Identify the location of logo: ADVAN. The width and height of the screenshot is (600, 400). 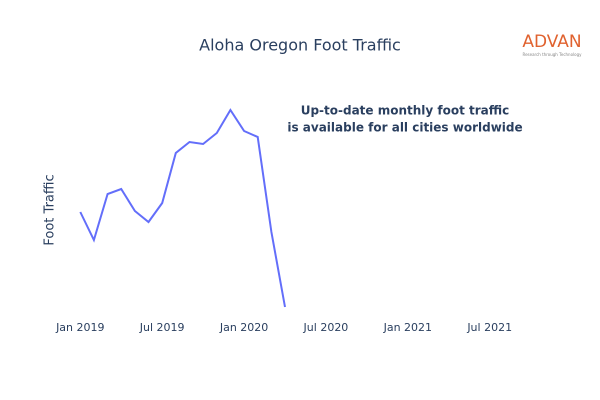
(551, 42).